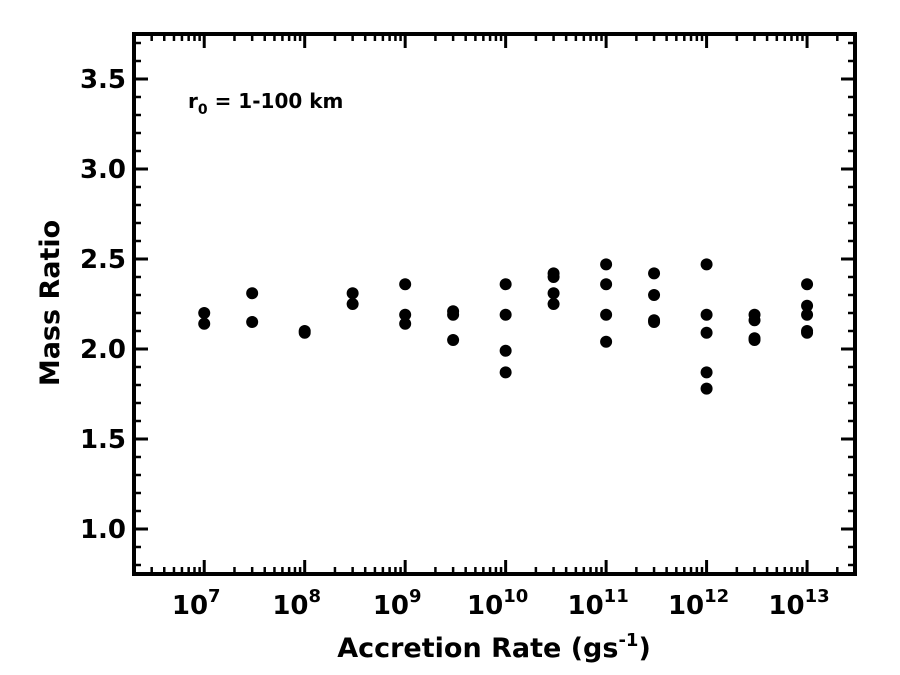 This screenshot has height=675, width=900. I want to click on x-tick-label: 10¹³, so click(798, 603).